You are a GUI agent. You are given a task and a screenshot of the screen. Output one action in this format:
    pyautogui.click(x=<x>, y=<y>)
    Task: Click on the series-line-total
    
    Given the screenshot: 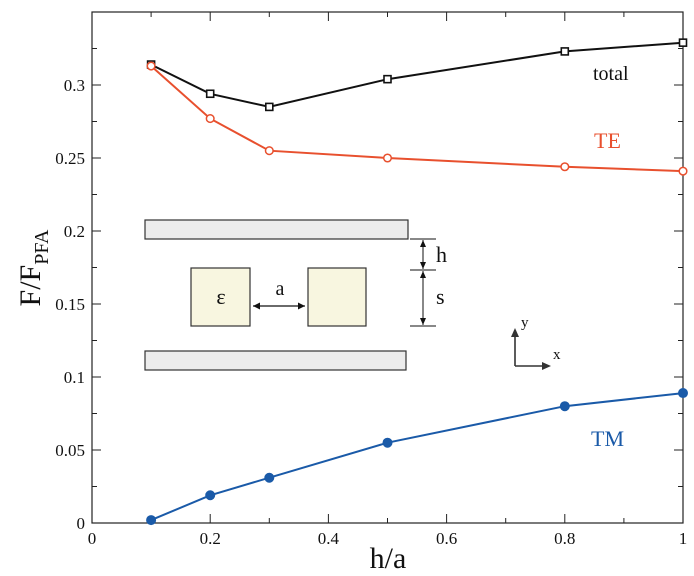 What is the action you would take?
    pyautogui.click(x=417, y=74)
    